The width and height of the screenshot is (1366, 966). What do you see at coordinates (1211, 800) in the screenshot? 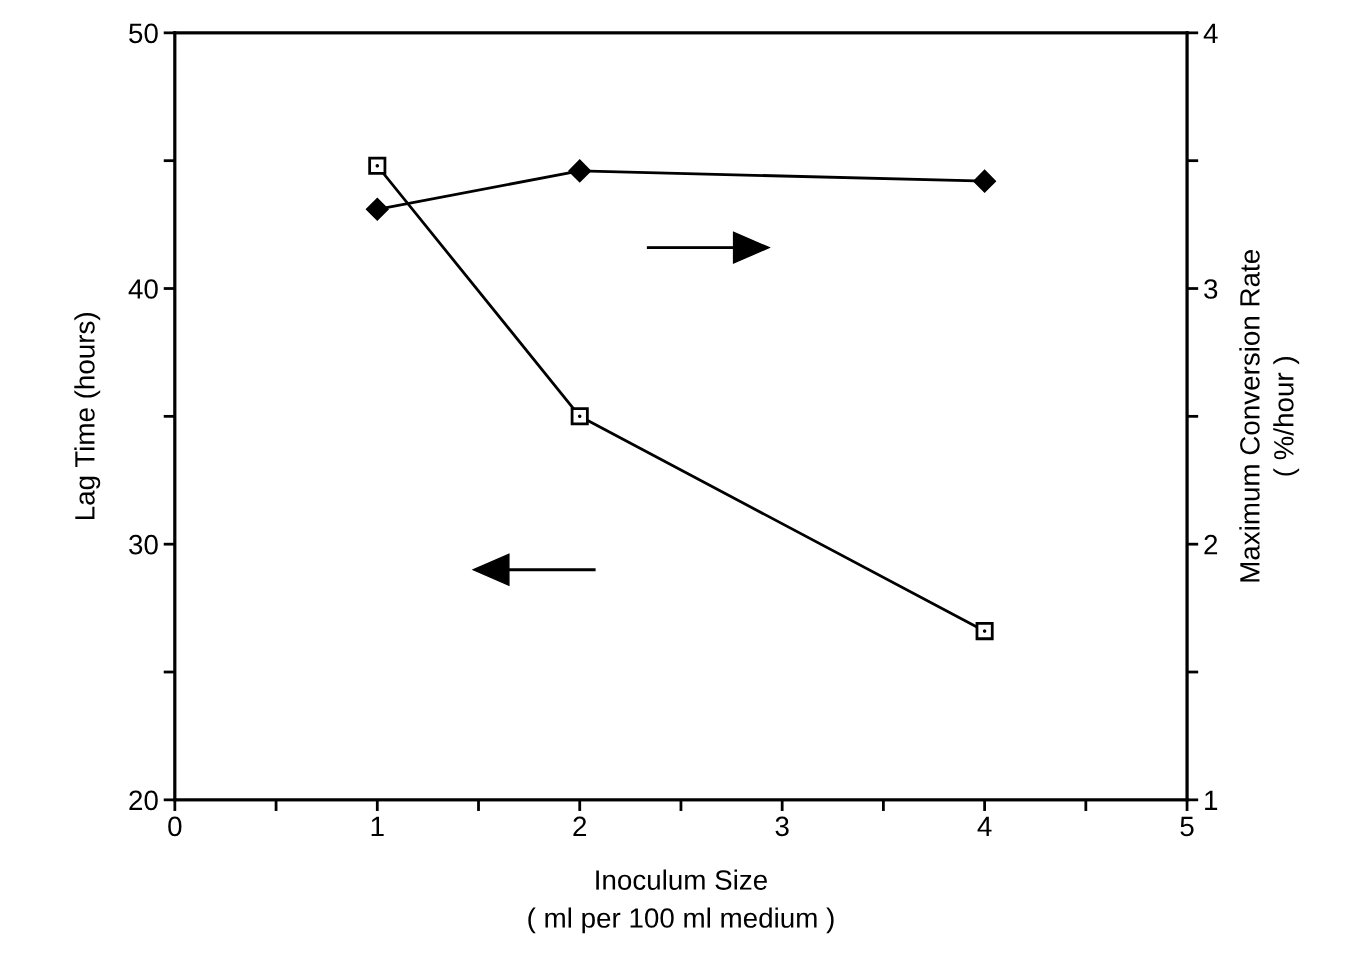
I see `y2-tick-label: 1` at bounding box center [1211, 800].